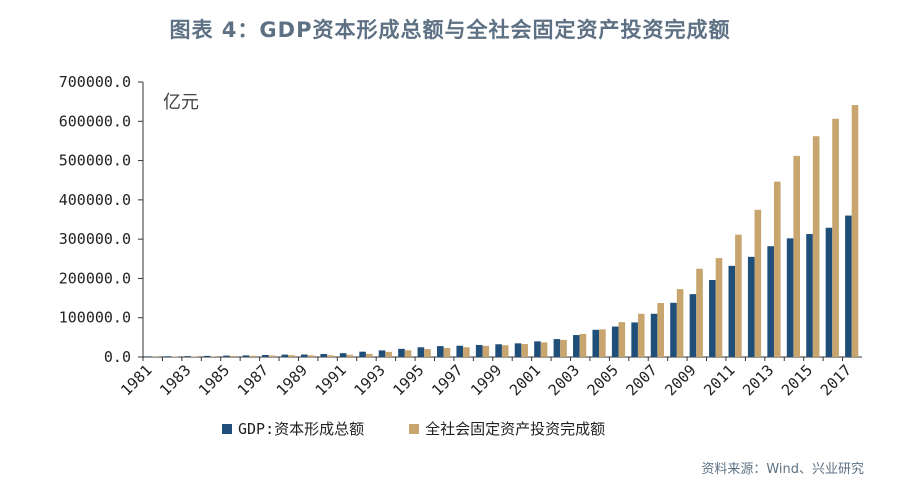  Describe the element at coordinates (304, 355) in the screenshot. I see `bar-gdp-1989` at that location.